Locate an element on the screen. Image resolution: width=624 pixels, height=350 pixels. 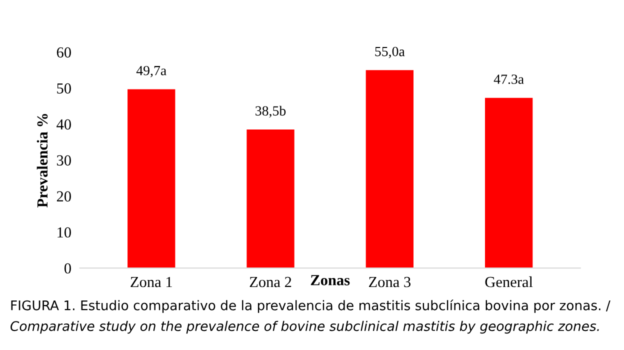
y-tick-label: 10 is located at coordinates (64, 232).